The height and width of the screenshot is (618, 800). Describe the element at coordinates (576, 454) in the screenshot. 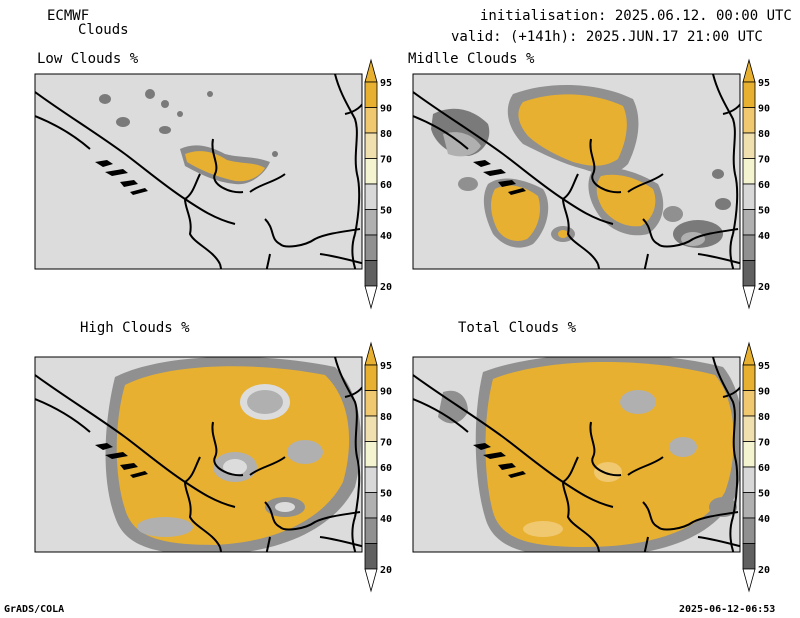

I see `map-total-clouds` at that location.